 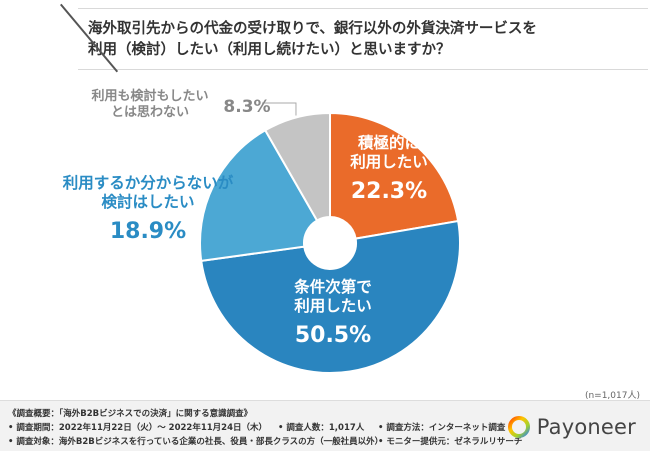 I want to click on slice-label-2-line-1: 条件次第で, so click(x=332, y=286).